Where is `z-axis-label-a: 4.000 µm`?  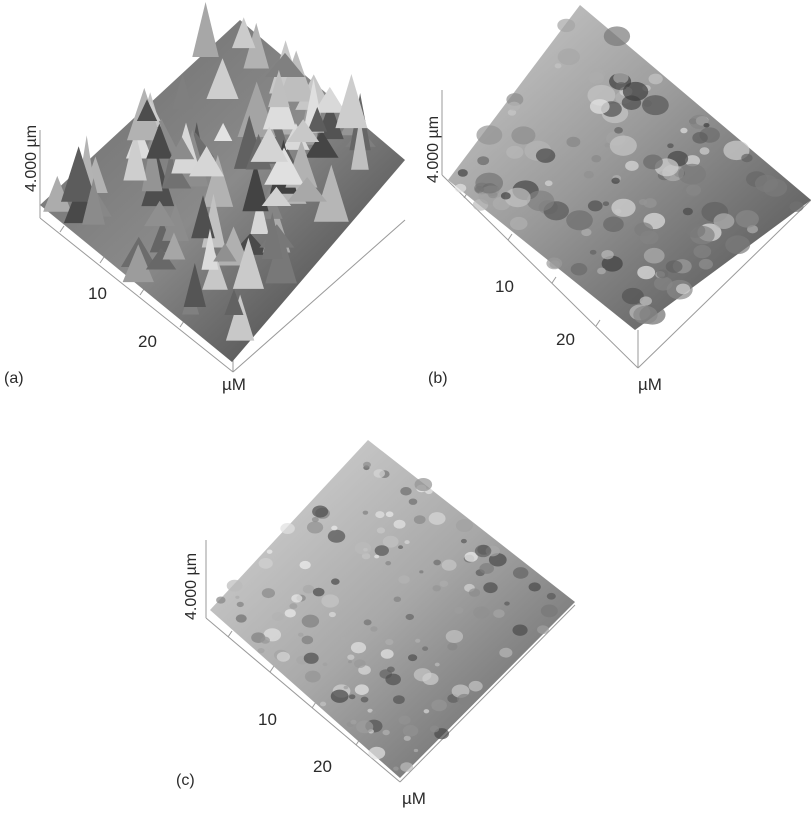 z-axis-label-a: 4.000 µm is located at coordinates (31, 158).